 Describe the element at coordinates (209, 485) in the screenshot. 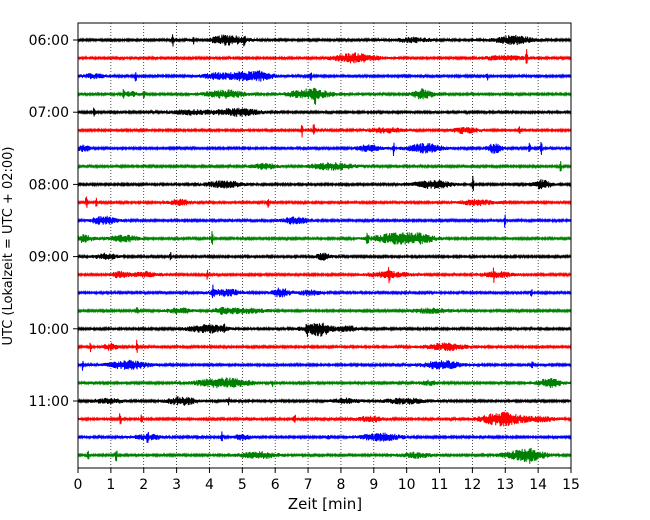

I see `x-tick-label: 4` at that location.